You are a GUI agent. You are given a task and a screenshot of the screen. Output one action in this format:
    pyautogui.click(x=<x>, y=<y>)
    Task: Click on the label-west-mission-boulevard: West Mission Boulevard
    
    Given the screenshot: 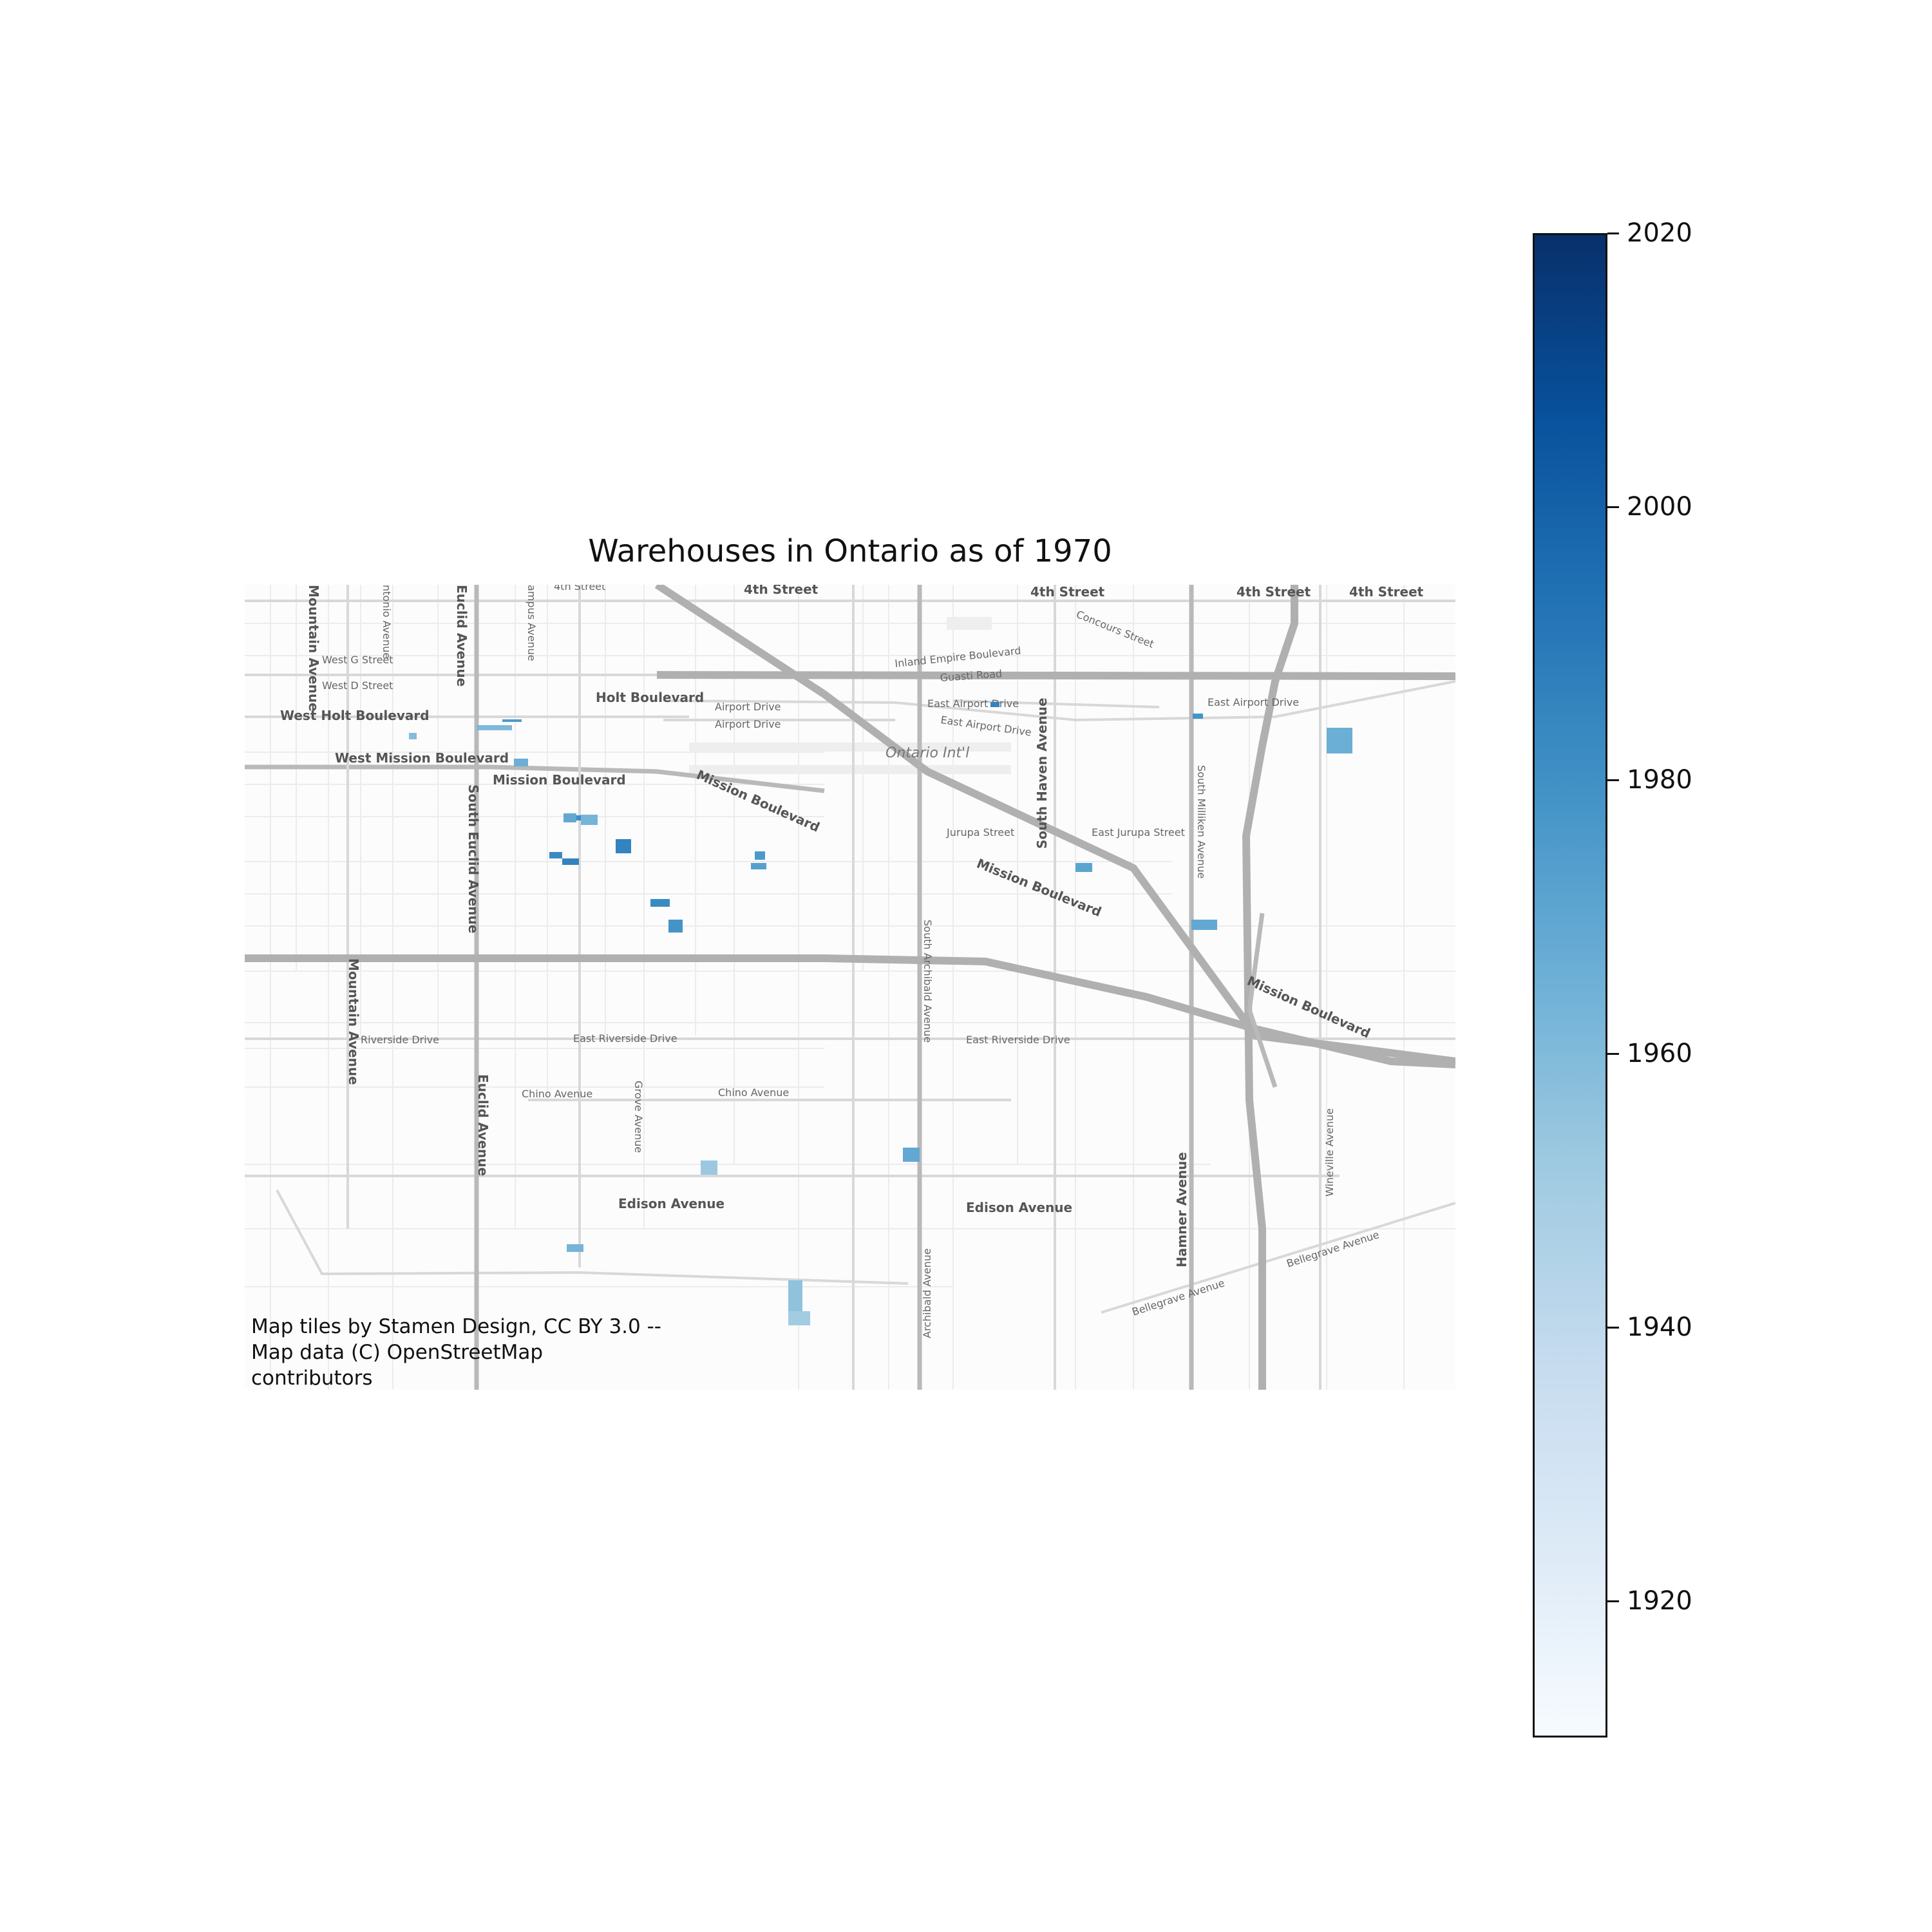 What is the action you would take?
    pyautogui.click(x=422, y=758)
    